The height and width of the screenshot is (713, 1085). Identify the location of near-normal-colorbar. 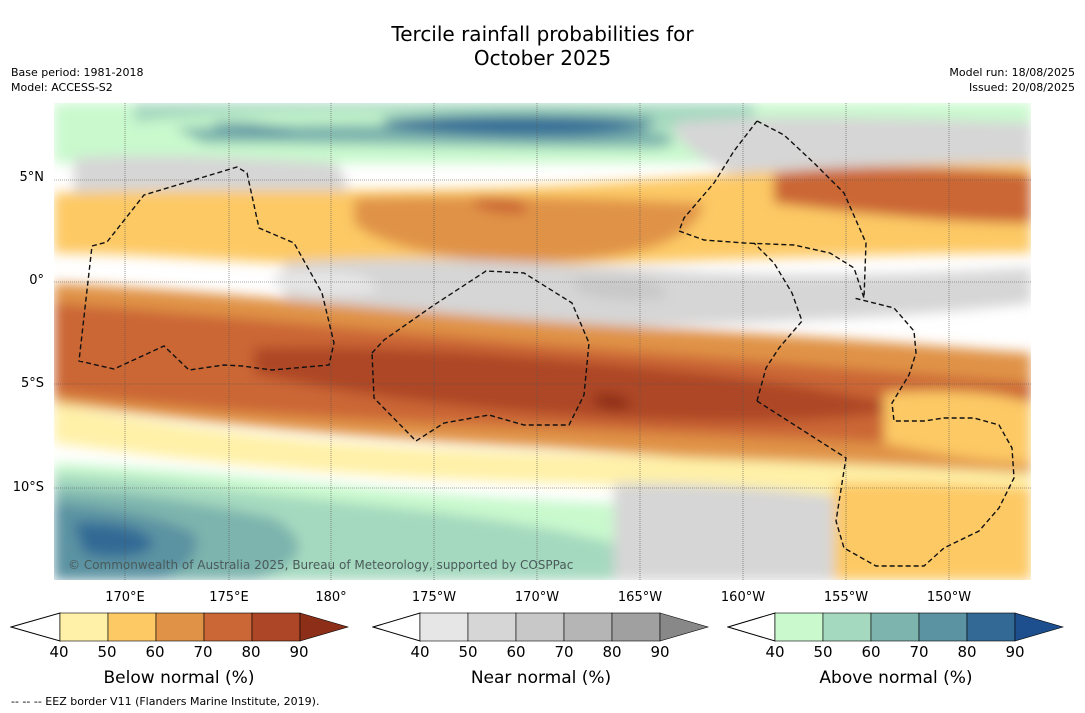
(541, 627).